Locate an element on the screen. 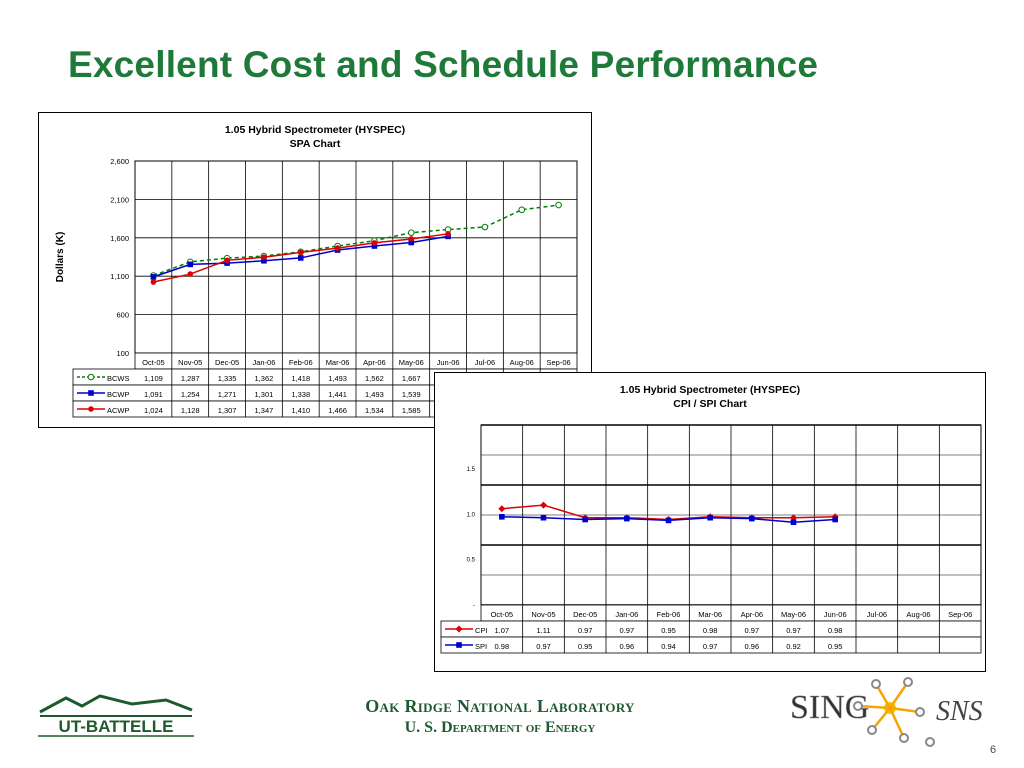 Image resolution: width=1024 pixels, height=768 pixels. x-tick-label: Oct-05 is located at coordinates (502, 614).